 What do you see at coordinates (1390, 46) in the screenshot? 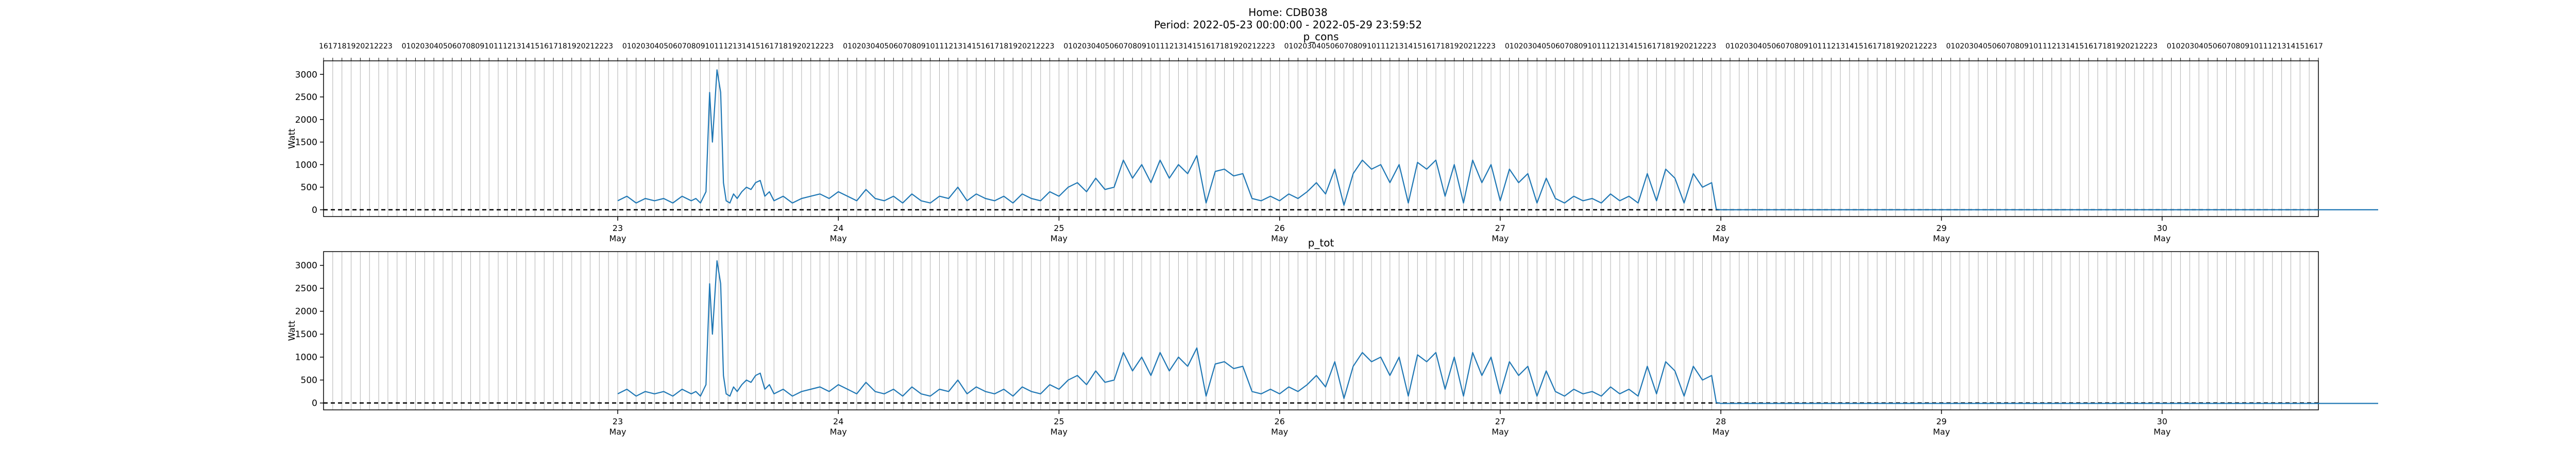
I see `top-hour-label: 12` at bounding box center [1390, 46].